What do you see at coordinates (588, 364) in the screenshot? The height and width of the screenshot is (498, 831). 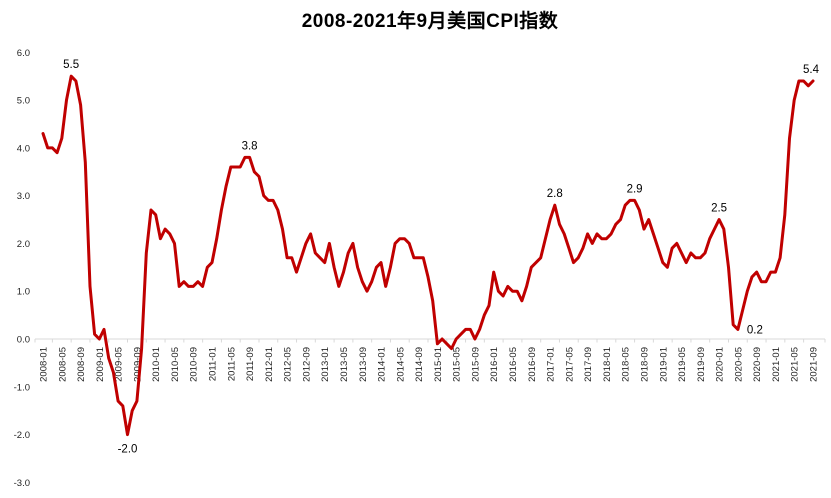 I see `x-axis-label: 2017-09` at bounding box center [588, 364].